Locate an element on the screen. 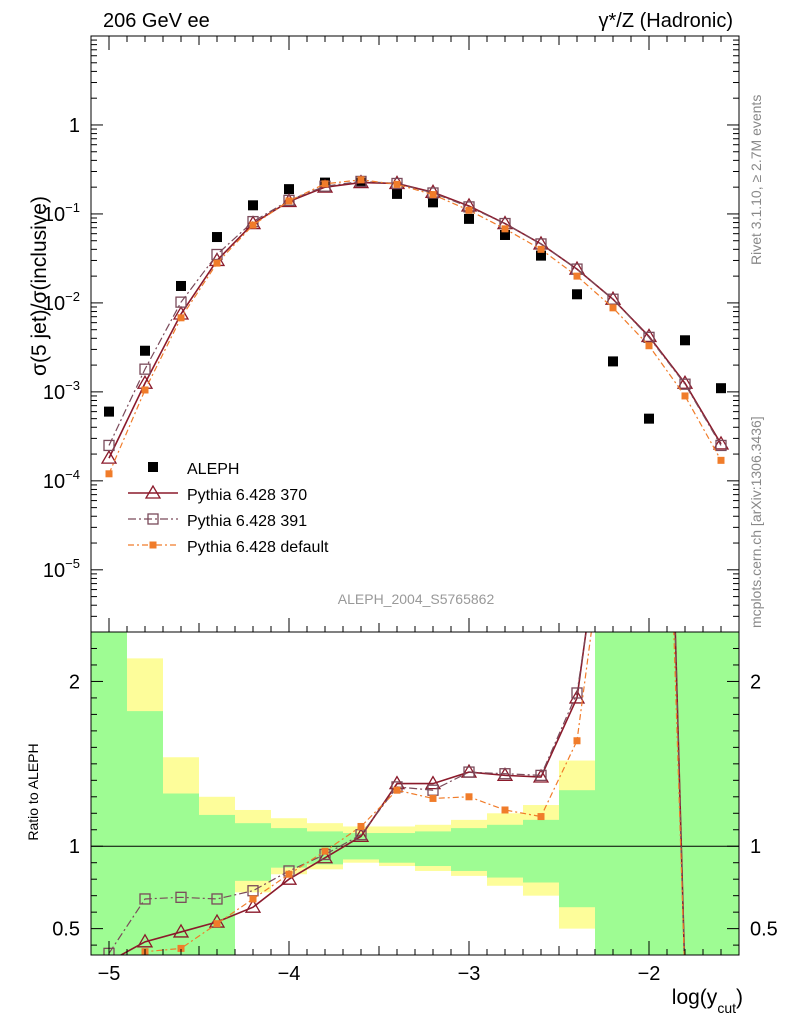  y-tick-label-right: 0.5 is located at coordinates (764, 930).